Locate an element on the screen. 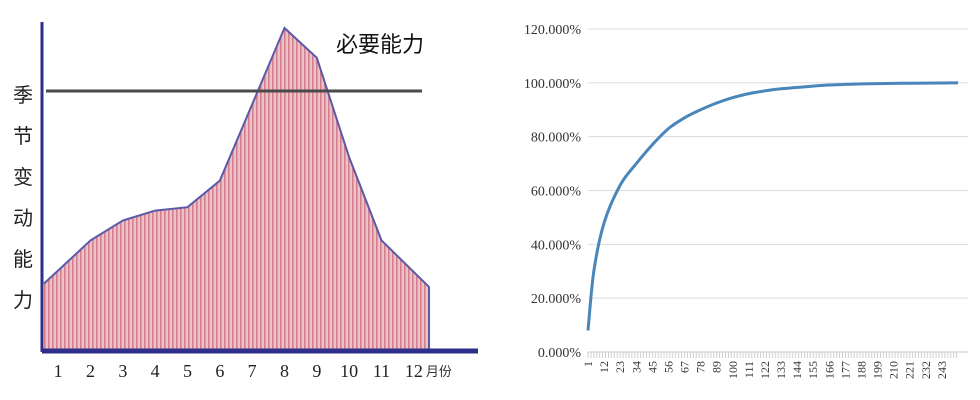 The height and width of the screenshot is (400, 980). left-x-tick-label: 8 is located at coordinates (284, 371).